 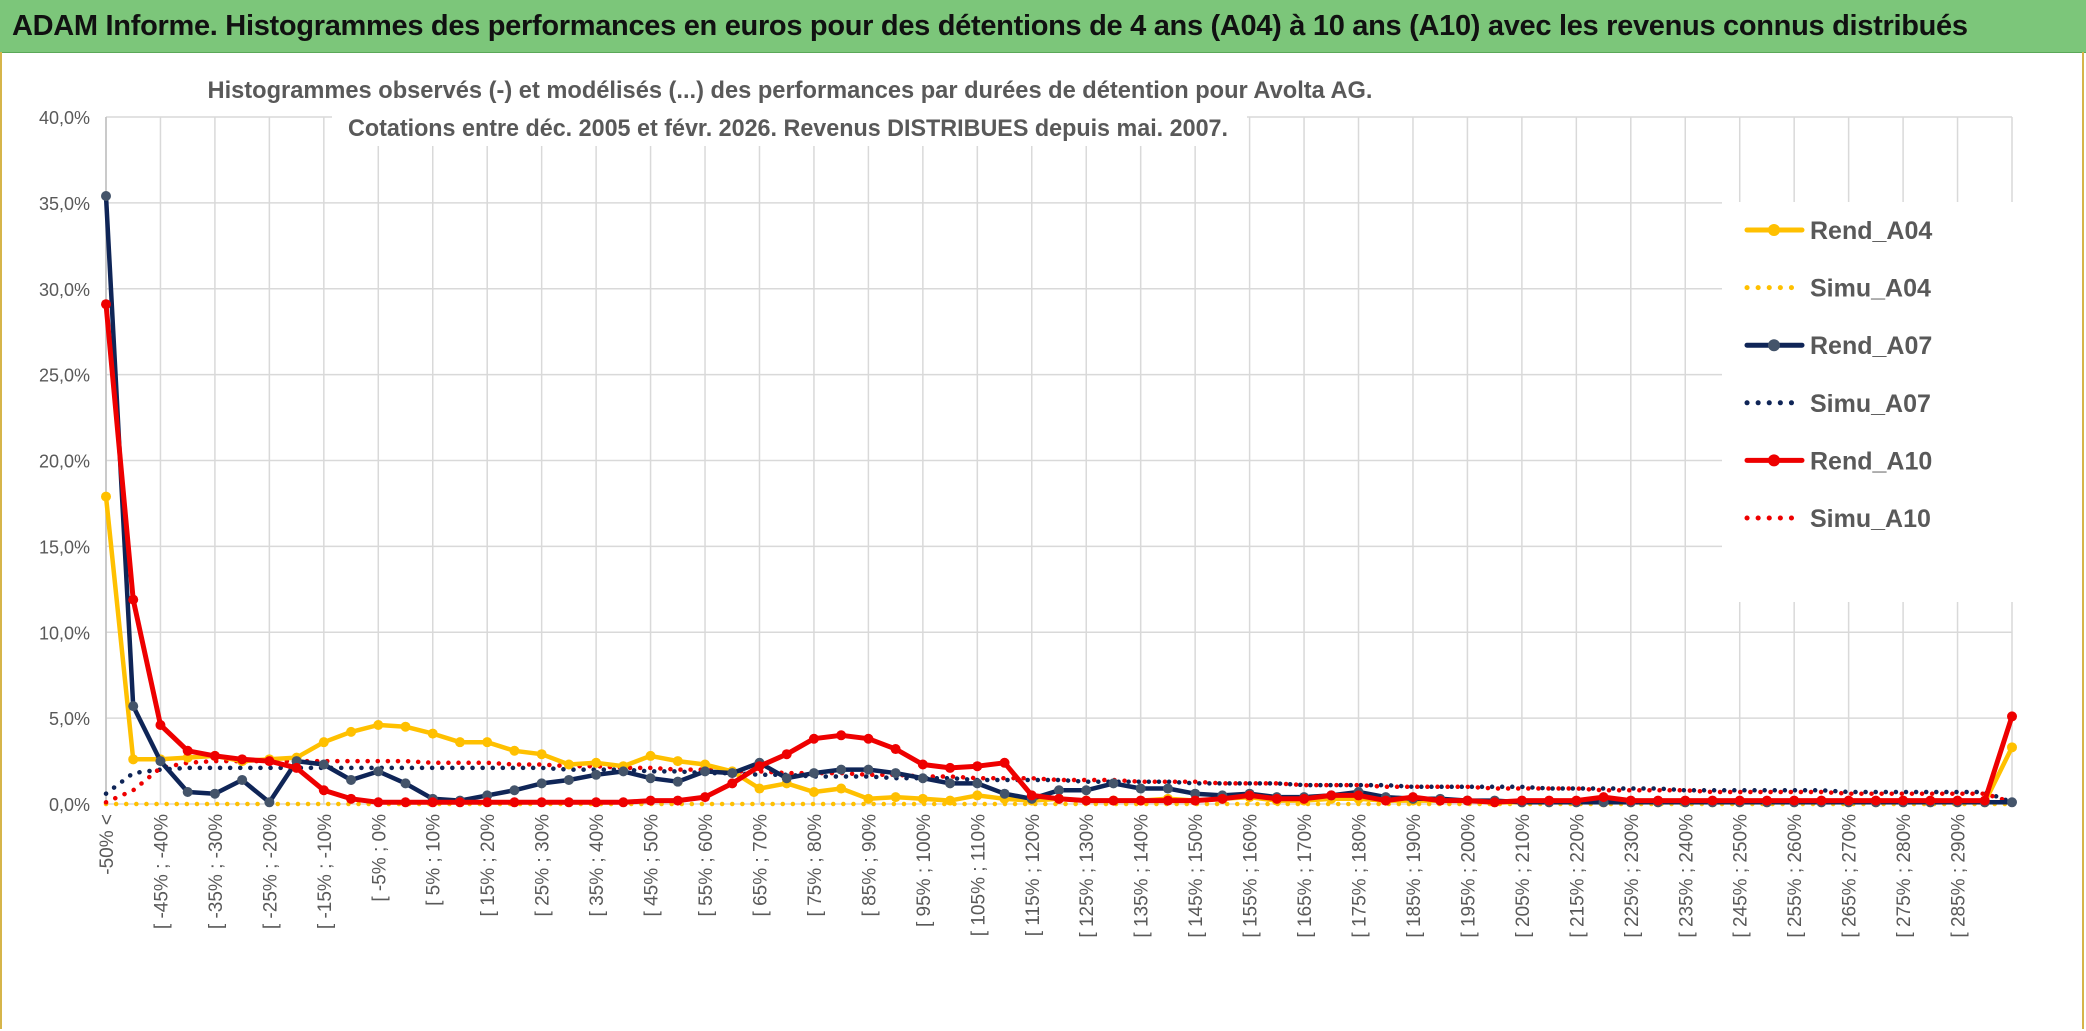 I want to click on series-line-simu_a07, so click(x=1059, y=785).